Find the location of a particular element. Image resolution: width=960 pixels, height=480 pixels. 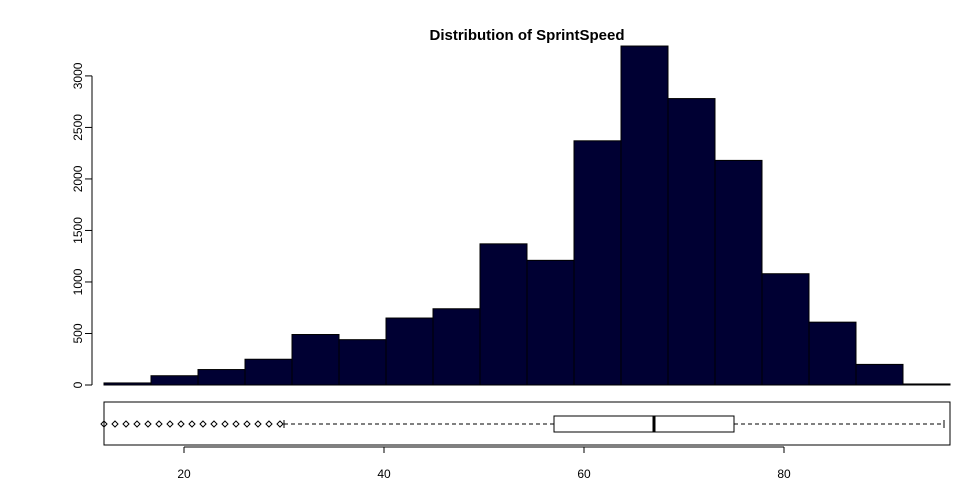

boxplot-iqr-box is located at coordinates (644, 424).